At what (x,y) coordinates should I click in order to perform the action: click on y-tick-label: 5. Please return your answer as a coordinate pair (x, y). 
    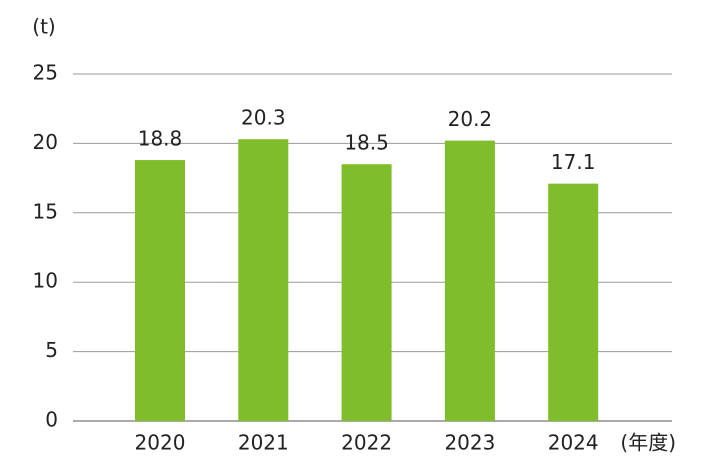
    Looking at the image, I should click on (51, 350).